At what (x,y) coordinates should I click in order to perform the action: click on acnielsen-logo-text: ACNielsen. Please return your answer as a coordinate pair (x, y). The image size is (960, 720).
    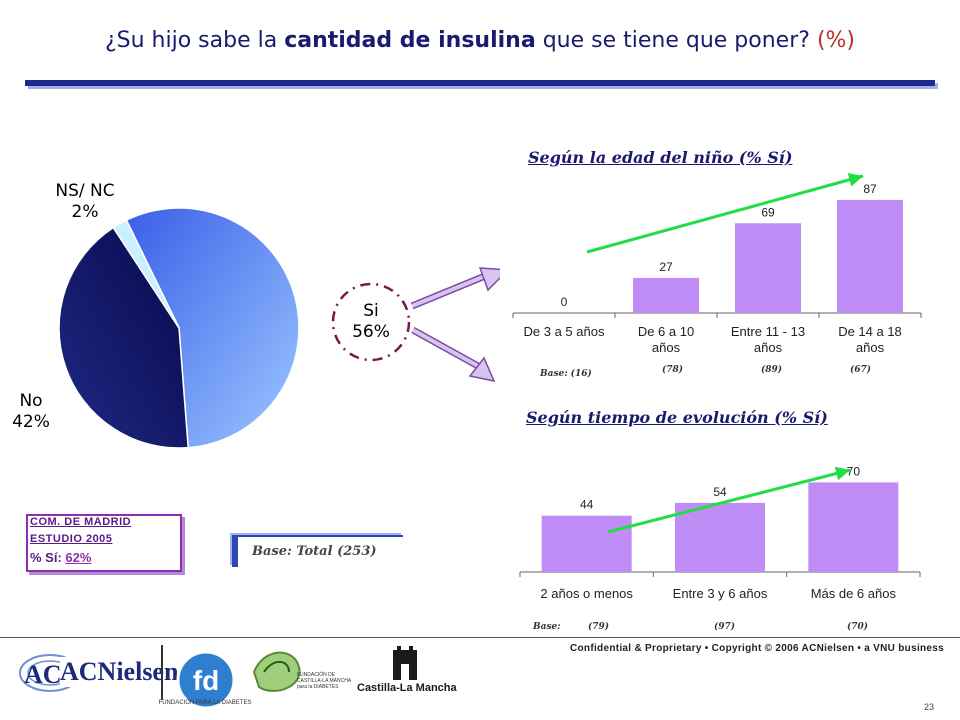
    Looking at the image, I should click on (121, 672).